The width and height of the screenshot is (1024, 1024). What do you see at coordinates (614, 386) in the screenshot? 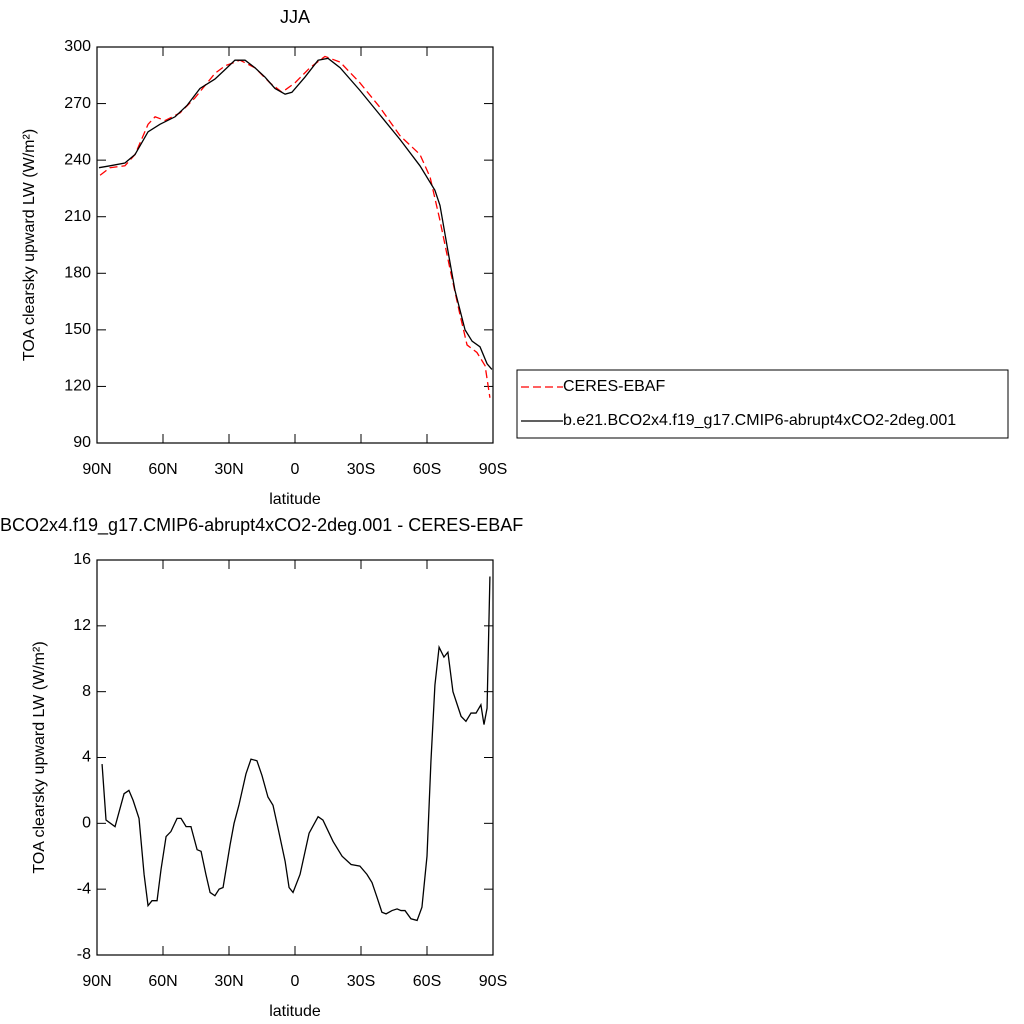
I see `legend-label: CERES-EBAF` at bounding box center [614, 386].